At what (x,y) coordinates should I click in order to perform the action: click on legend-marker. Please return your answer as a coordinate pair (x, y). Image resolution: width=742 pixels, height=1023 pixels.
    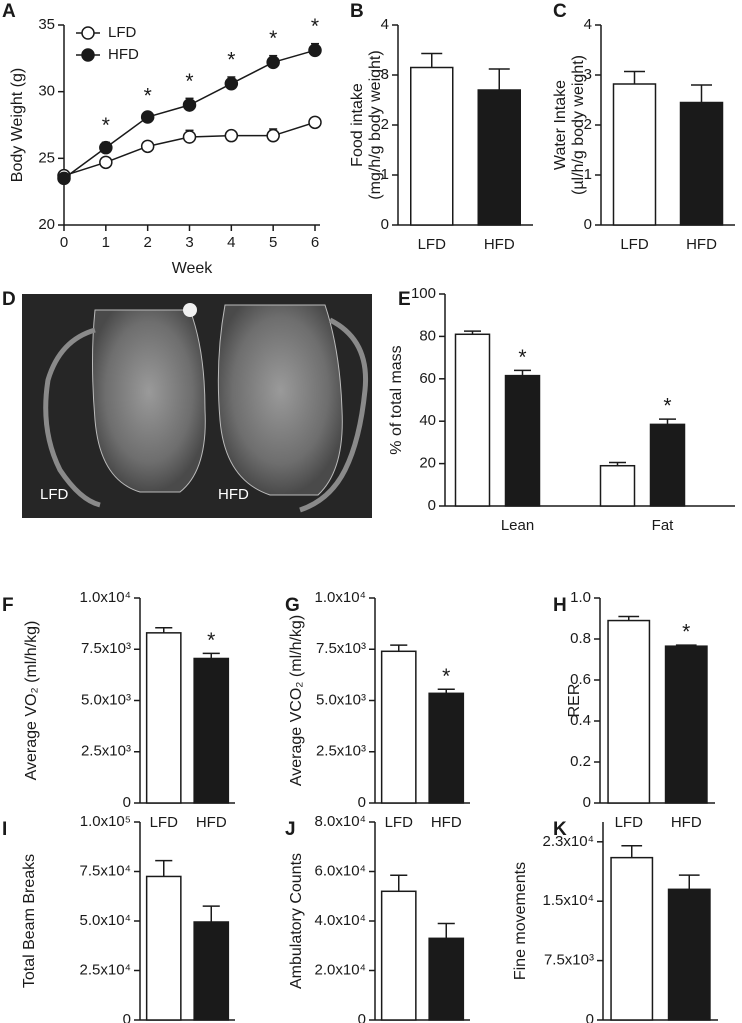
    Looking at the image, I should click on (88, 55).